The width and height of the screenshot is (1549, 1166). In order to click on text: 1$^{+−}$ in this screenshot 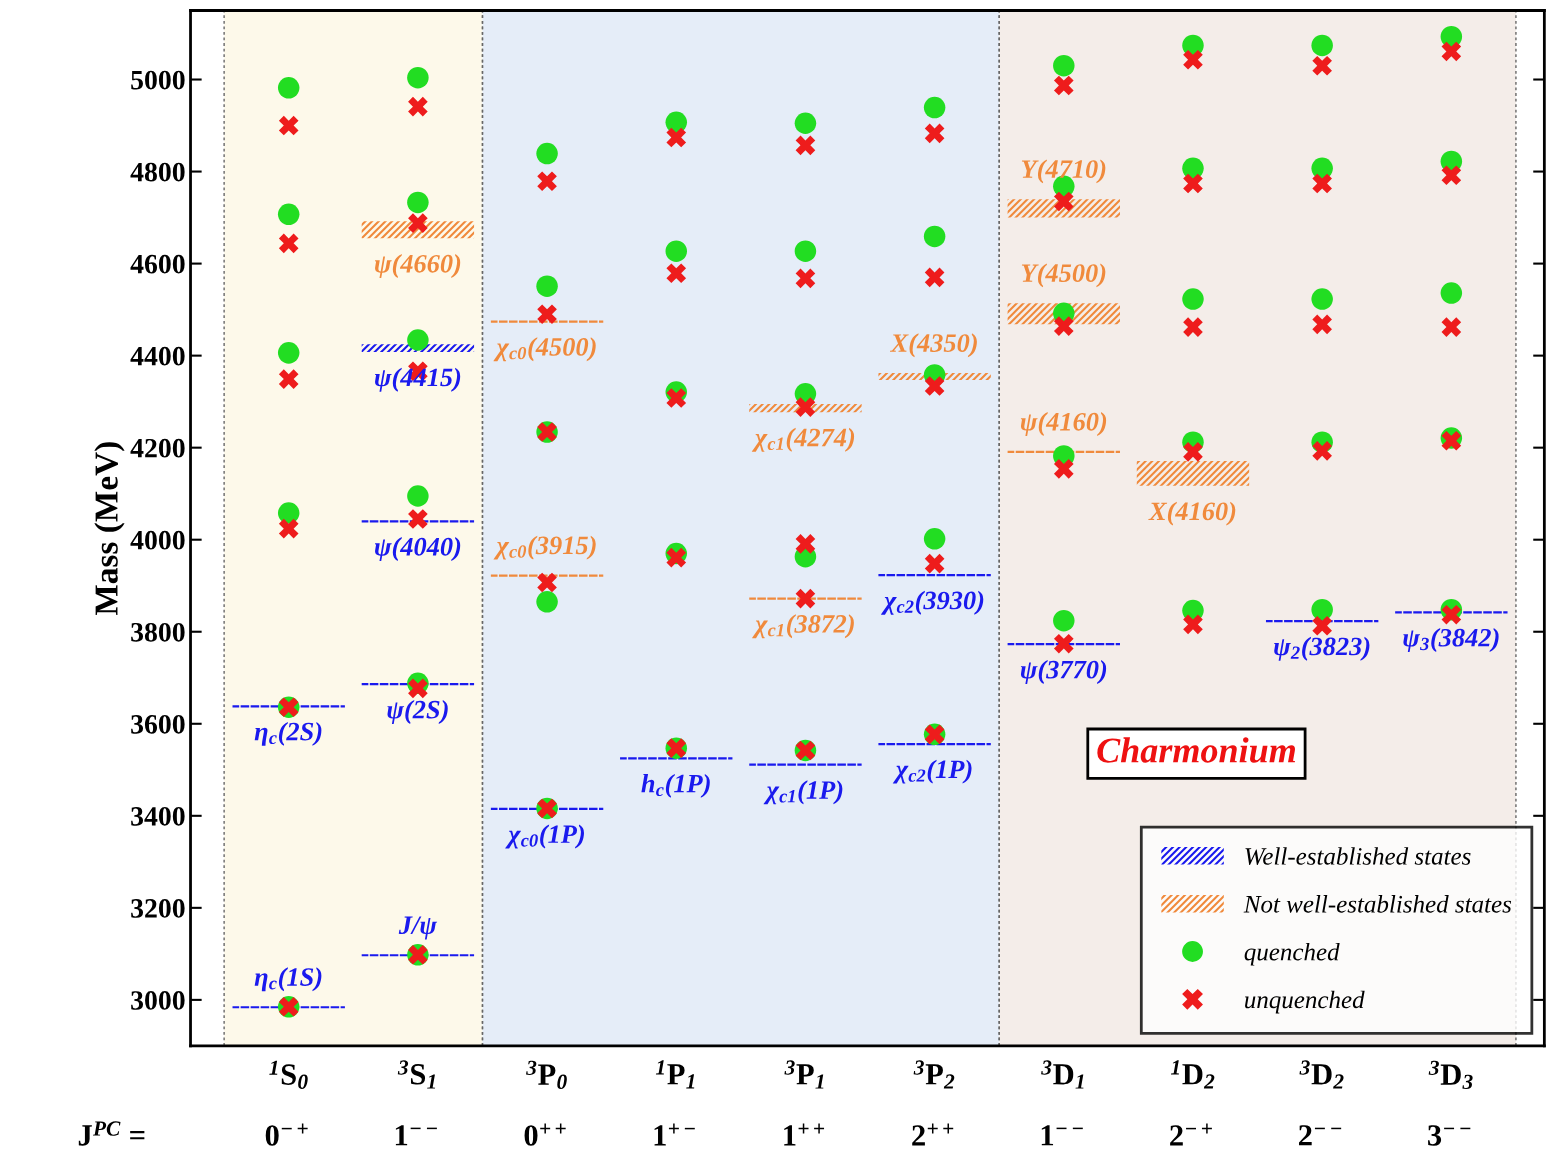, I will do `click(674, 1134)`.